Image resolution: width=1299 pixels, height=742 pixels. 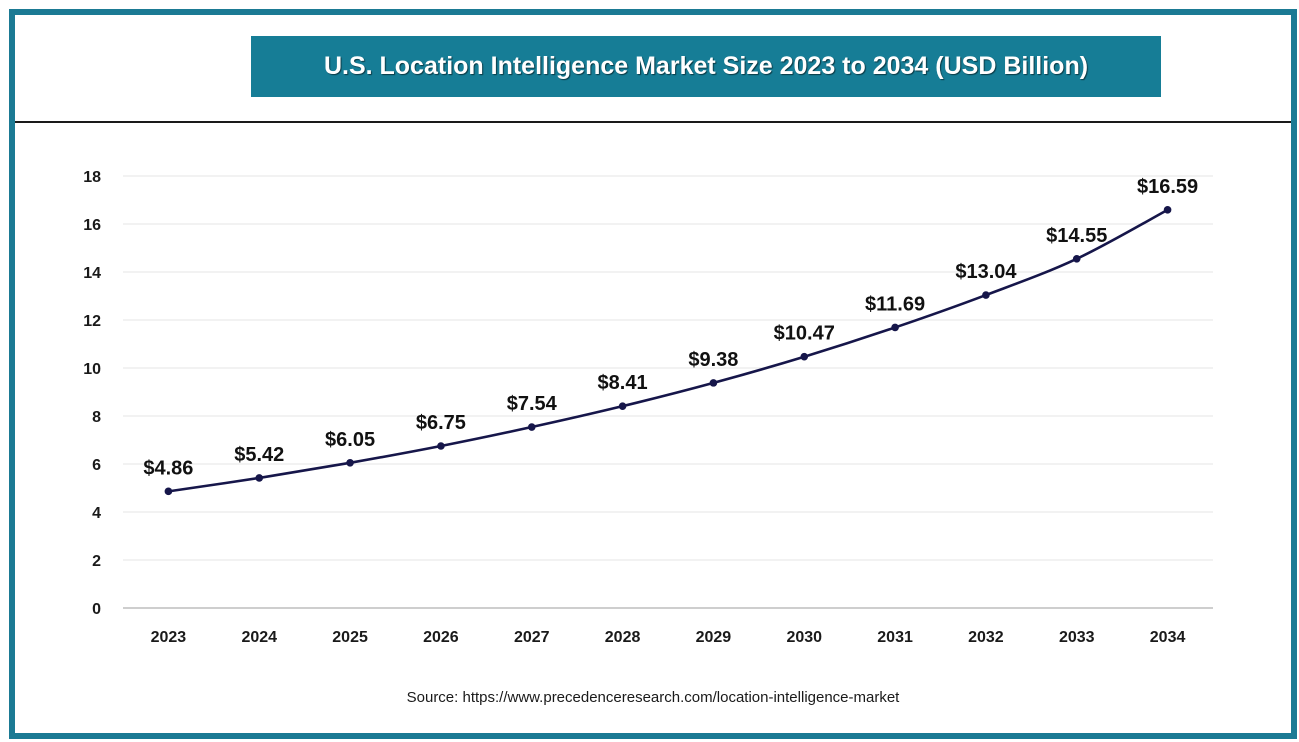 I want to click on data-label: $9.38, so click(x=713, y=360).